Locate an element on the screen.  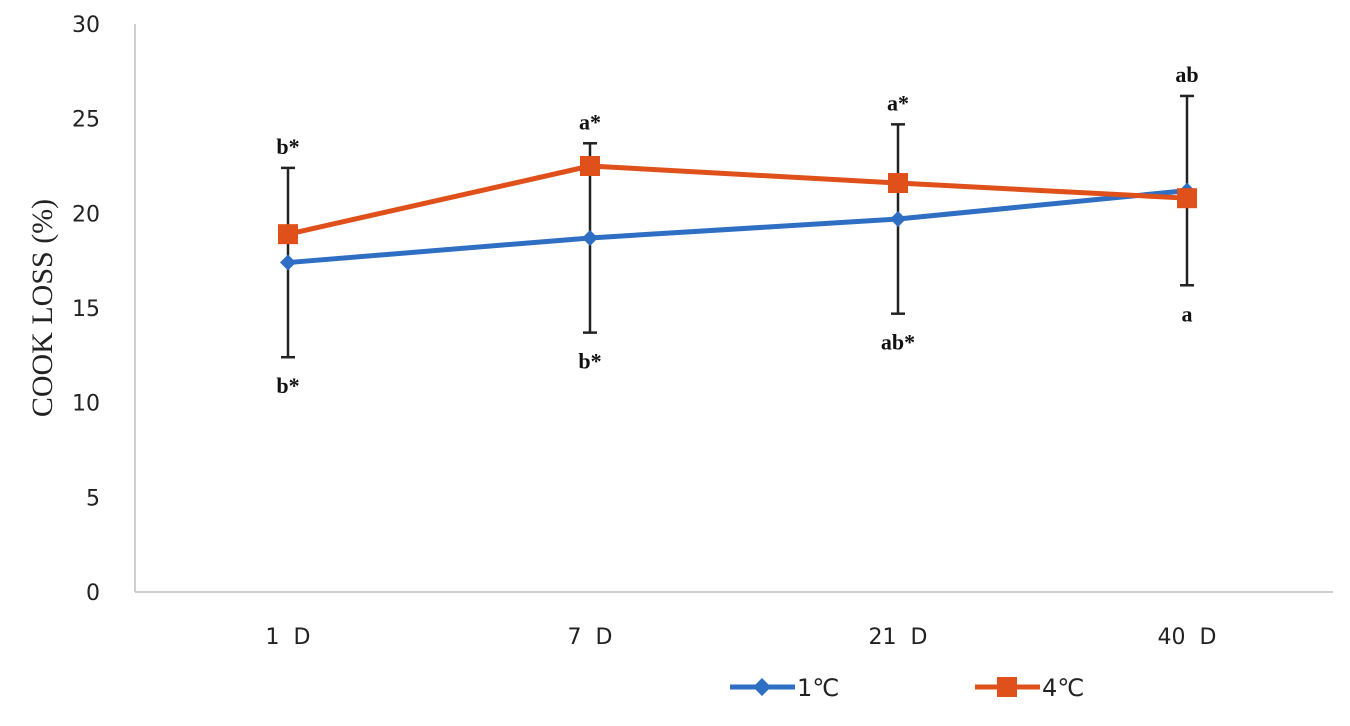
legend-label-2: 4℃ is located at coordinates (1063, 688).